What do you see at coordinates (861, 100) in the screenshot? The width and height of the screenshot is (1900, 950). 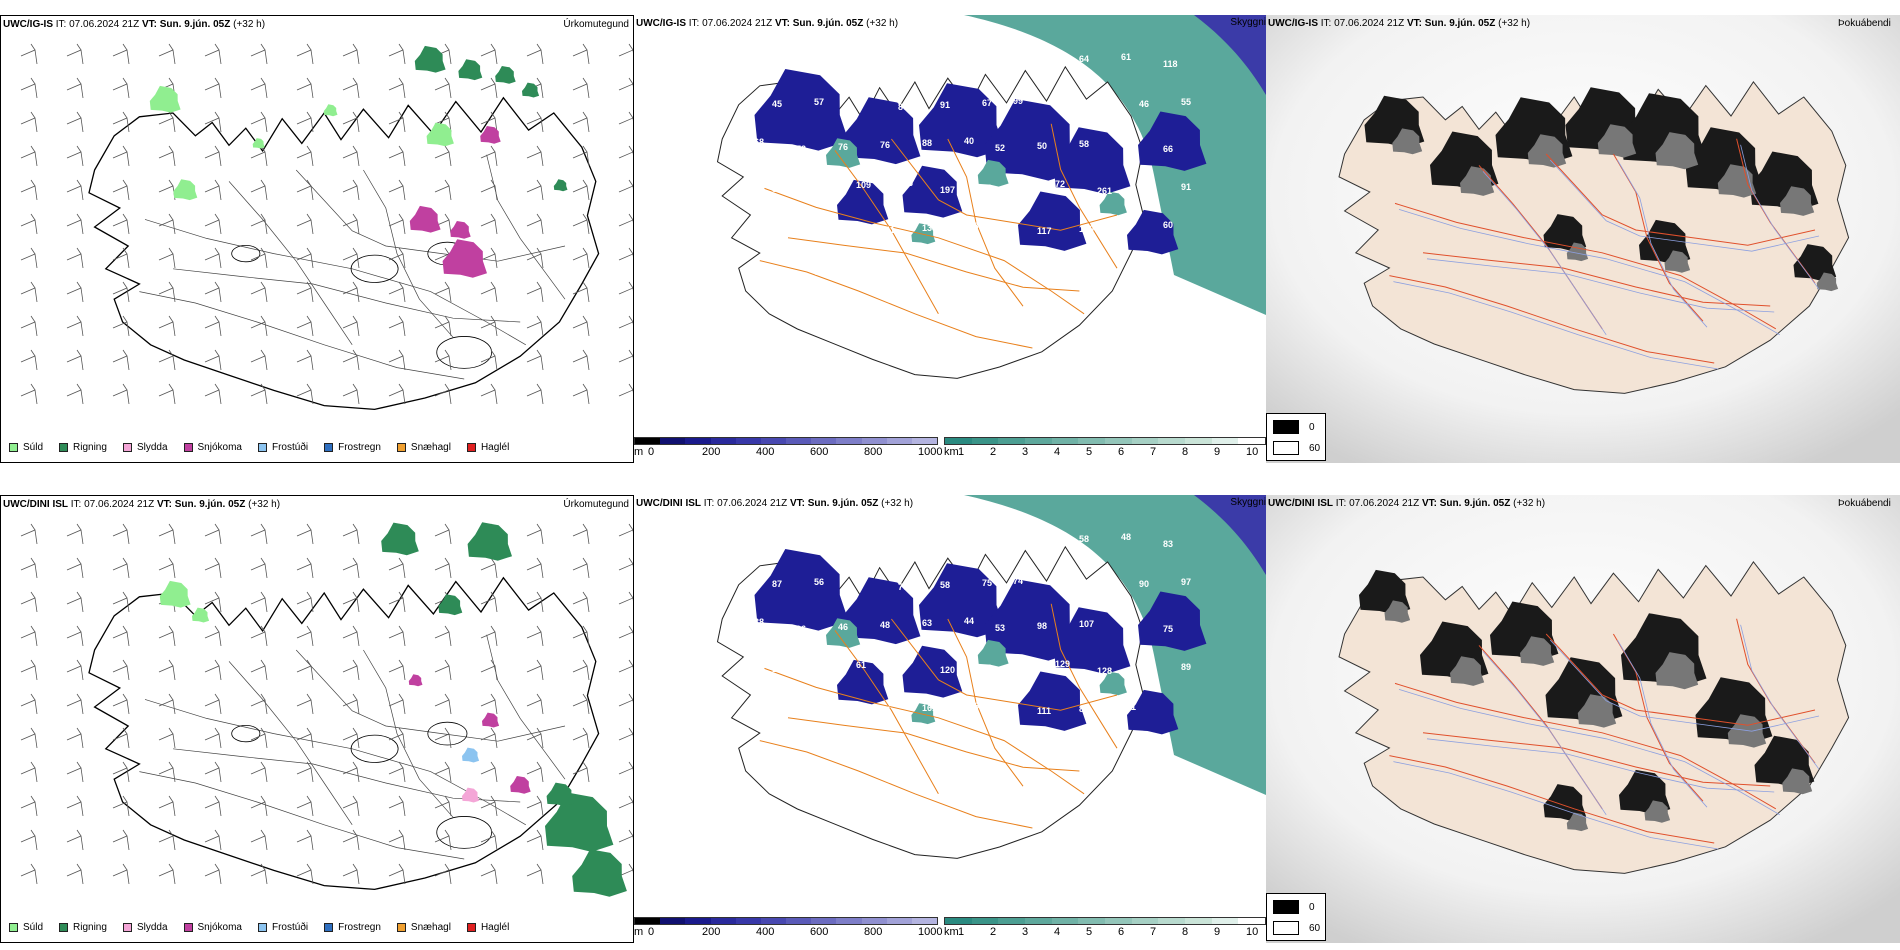 I see `cloud-base-label: 85` at bounding box center [861, 100].